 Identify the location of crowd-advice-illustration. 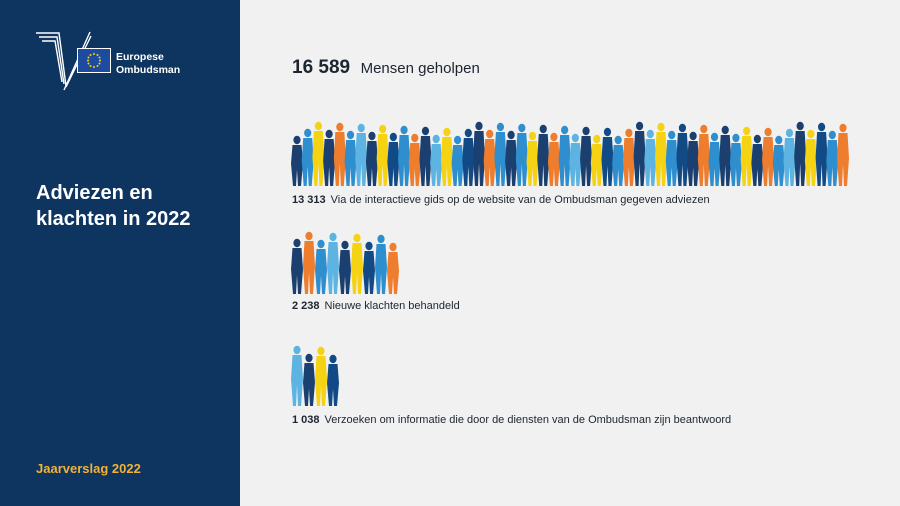
(570, 153).